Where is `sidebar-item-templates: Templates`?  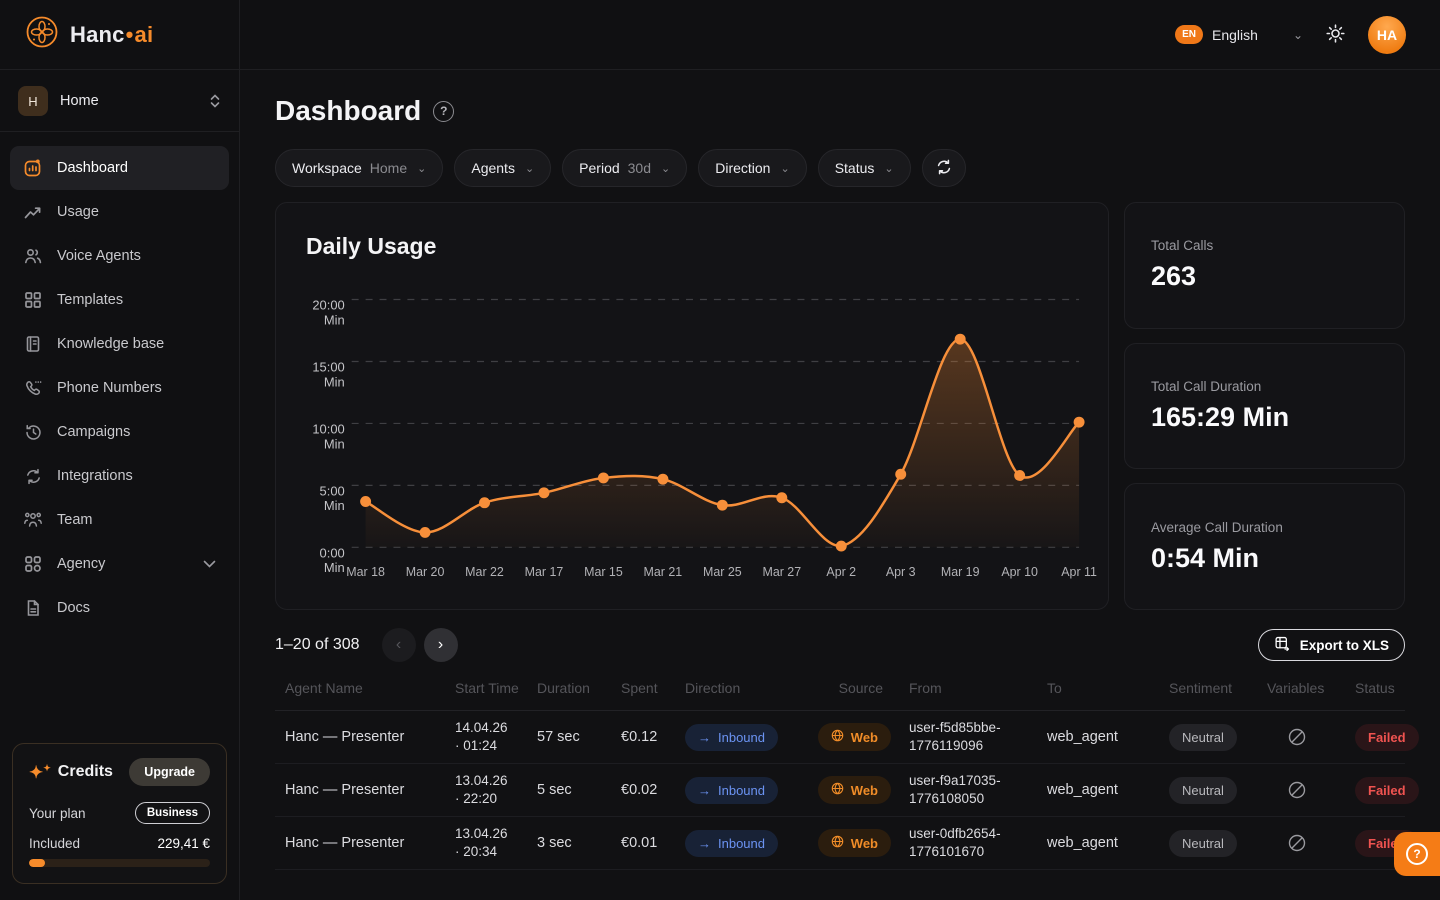
sidebar-item-templates: Templates is located at coordinates (119, 300).